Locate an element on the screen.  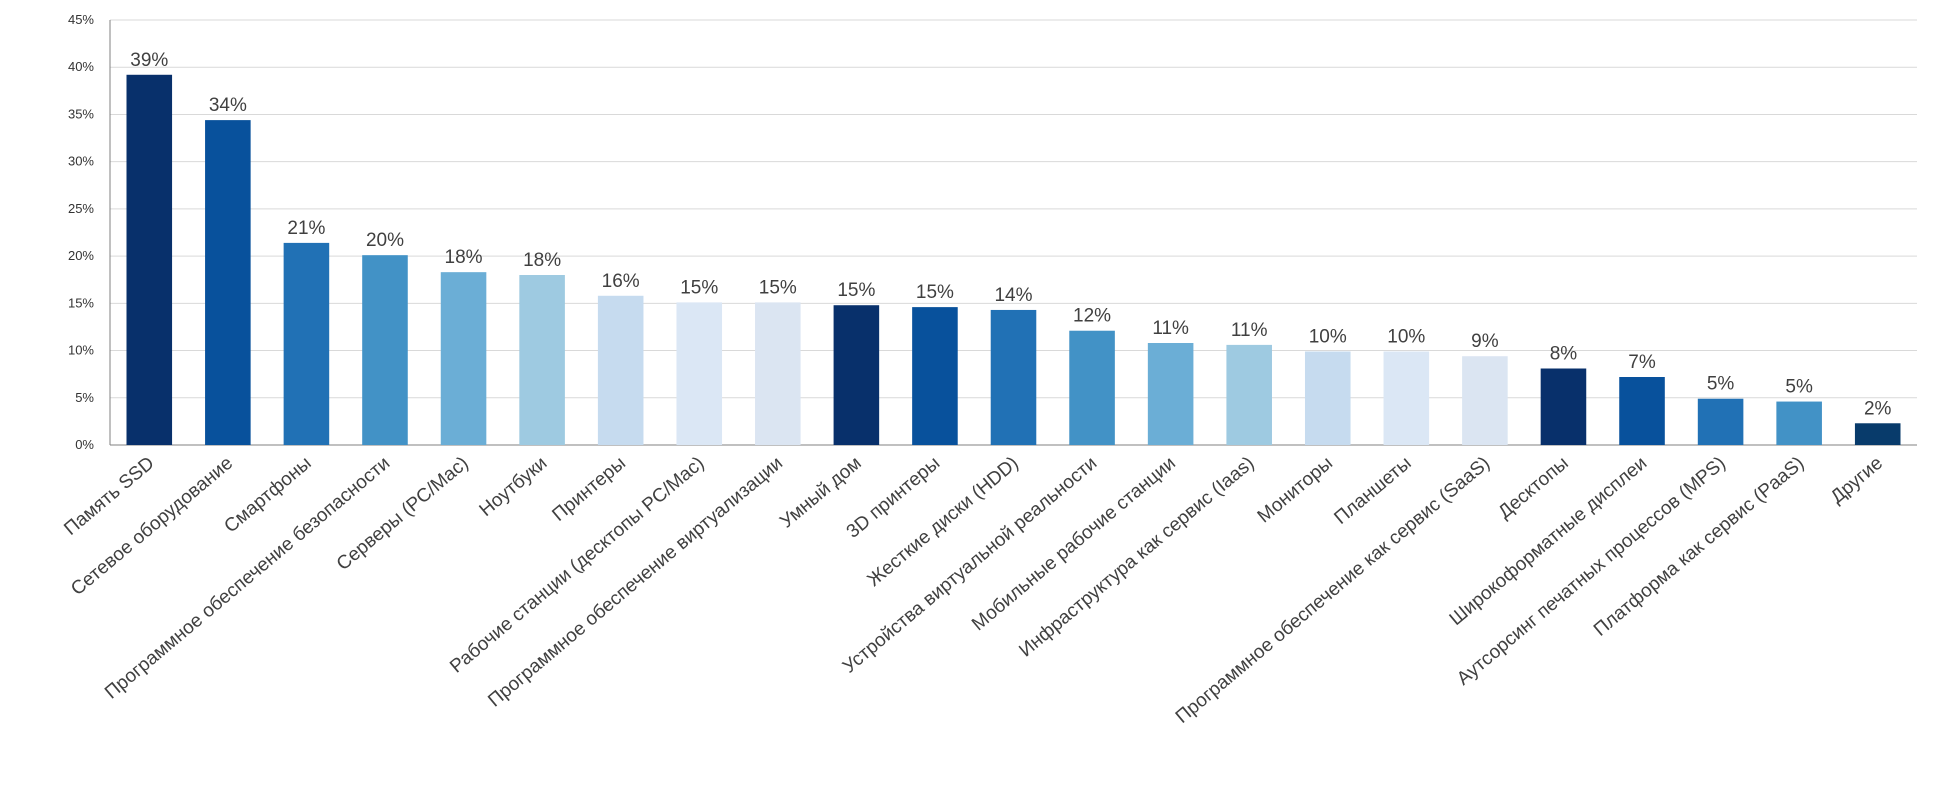
data-label: 14% is located at coordinates (1013, 295).